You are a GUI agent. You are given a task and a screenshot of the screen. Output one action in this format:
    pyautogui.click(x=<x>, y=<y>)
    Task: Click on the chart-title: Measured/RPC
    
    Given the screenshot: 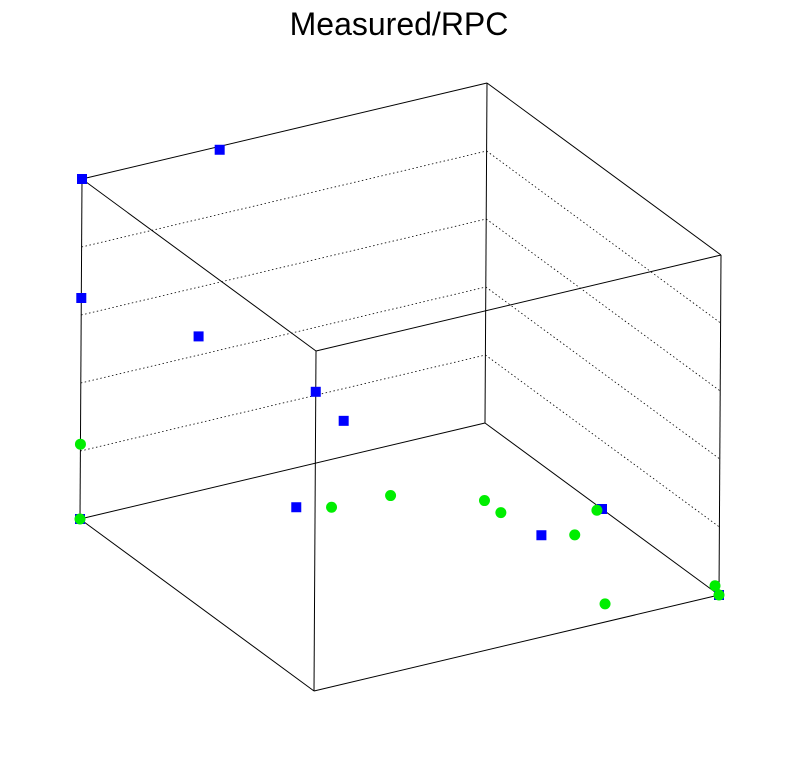 What is the action you would take?
    pyautogui.click(x=399, y=24)
    